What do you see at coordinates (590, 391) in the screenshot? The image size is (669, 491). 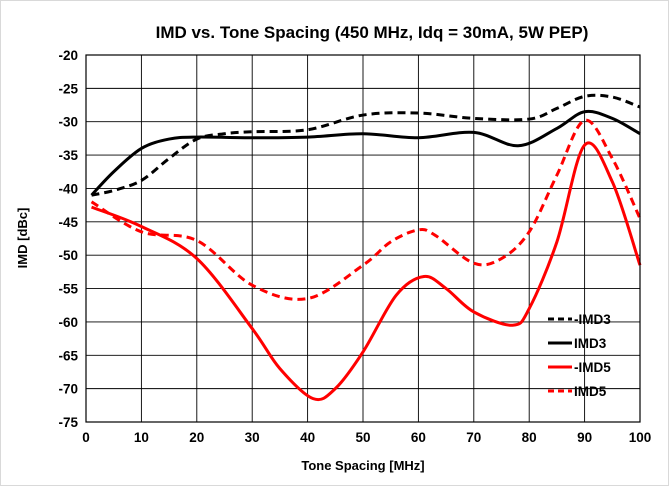 I see `legend-label-imd5: IMD5` at bounding box center [590, 391].